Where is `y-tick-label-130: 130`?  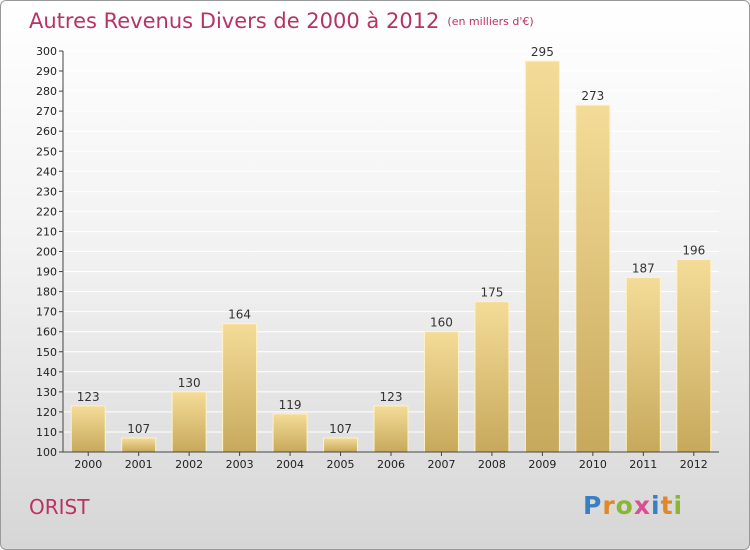
y-tick-label-130: 130 is located at coordinates (46, 392).